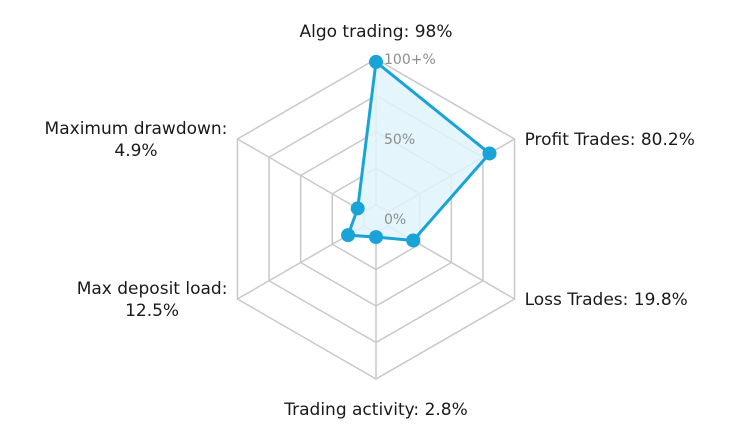  I want to click on axis-label-4: Max deposit load: 12.5%, so click(152, 300).